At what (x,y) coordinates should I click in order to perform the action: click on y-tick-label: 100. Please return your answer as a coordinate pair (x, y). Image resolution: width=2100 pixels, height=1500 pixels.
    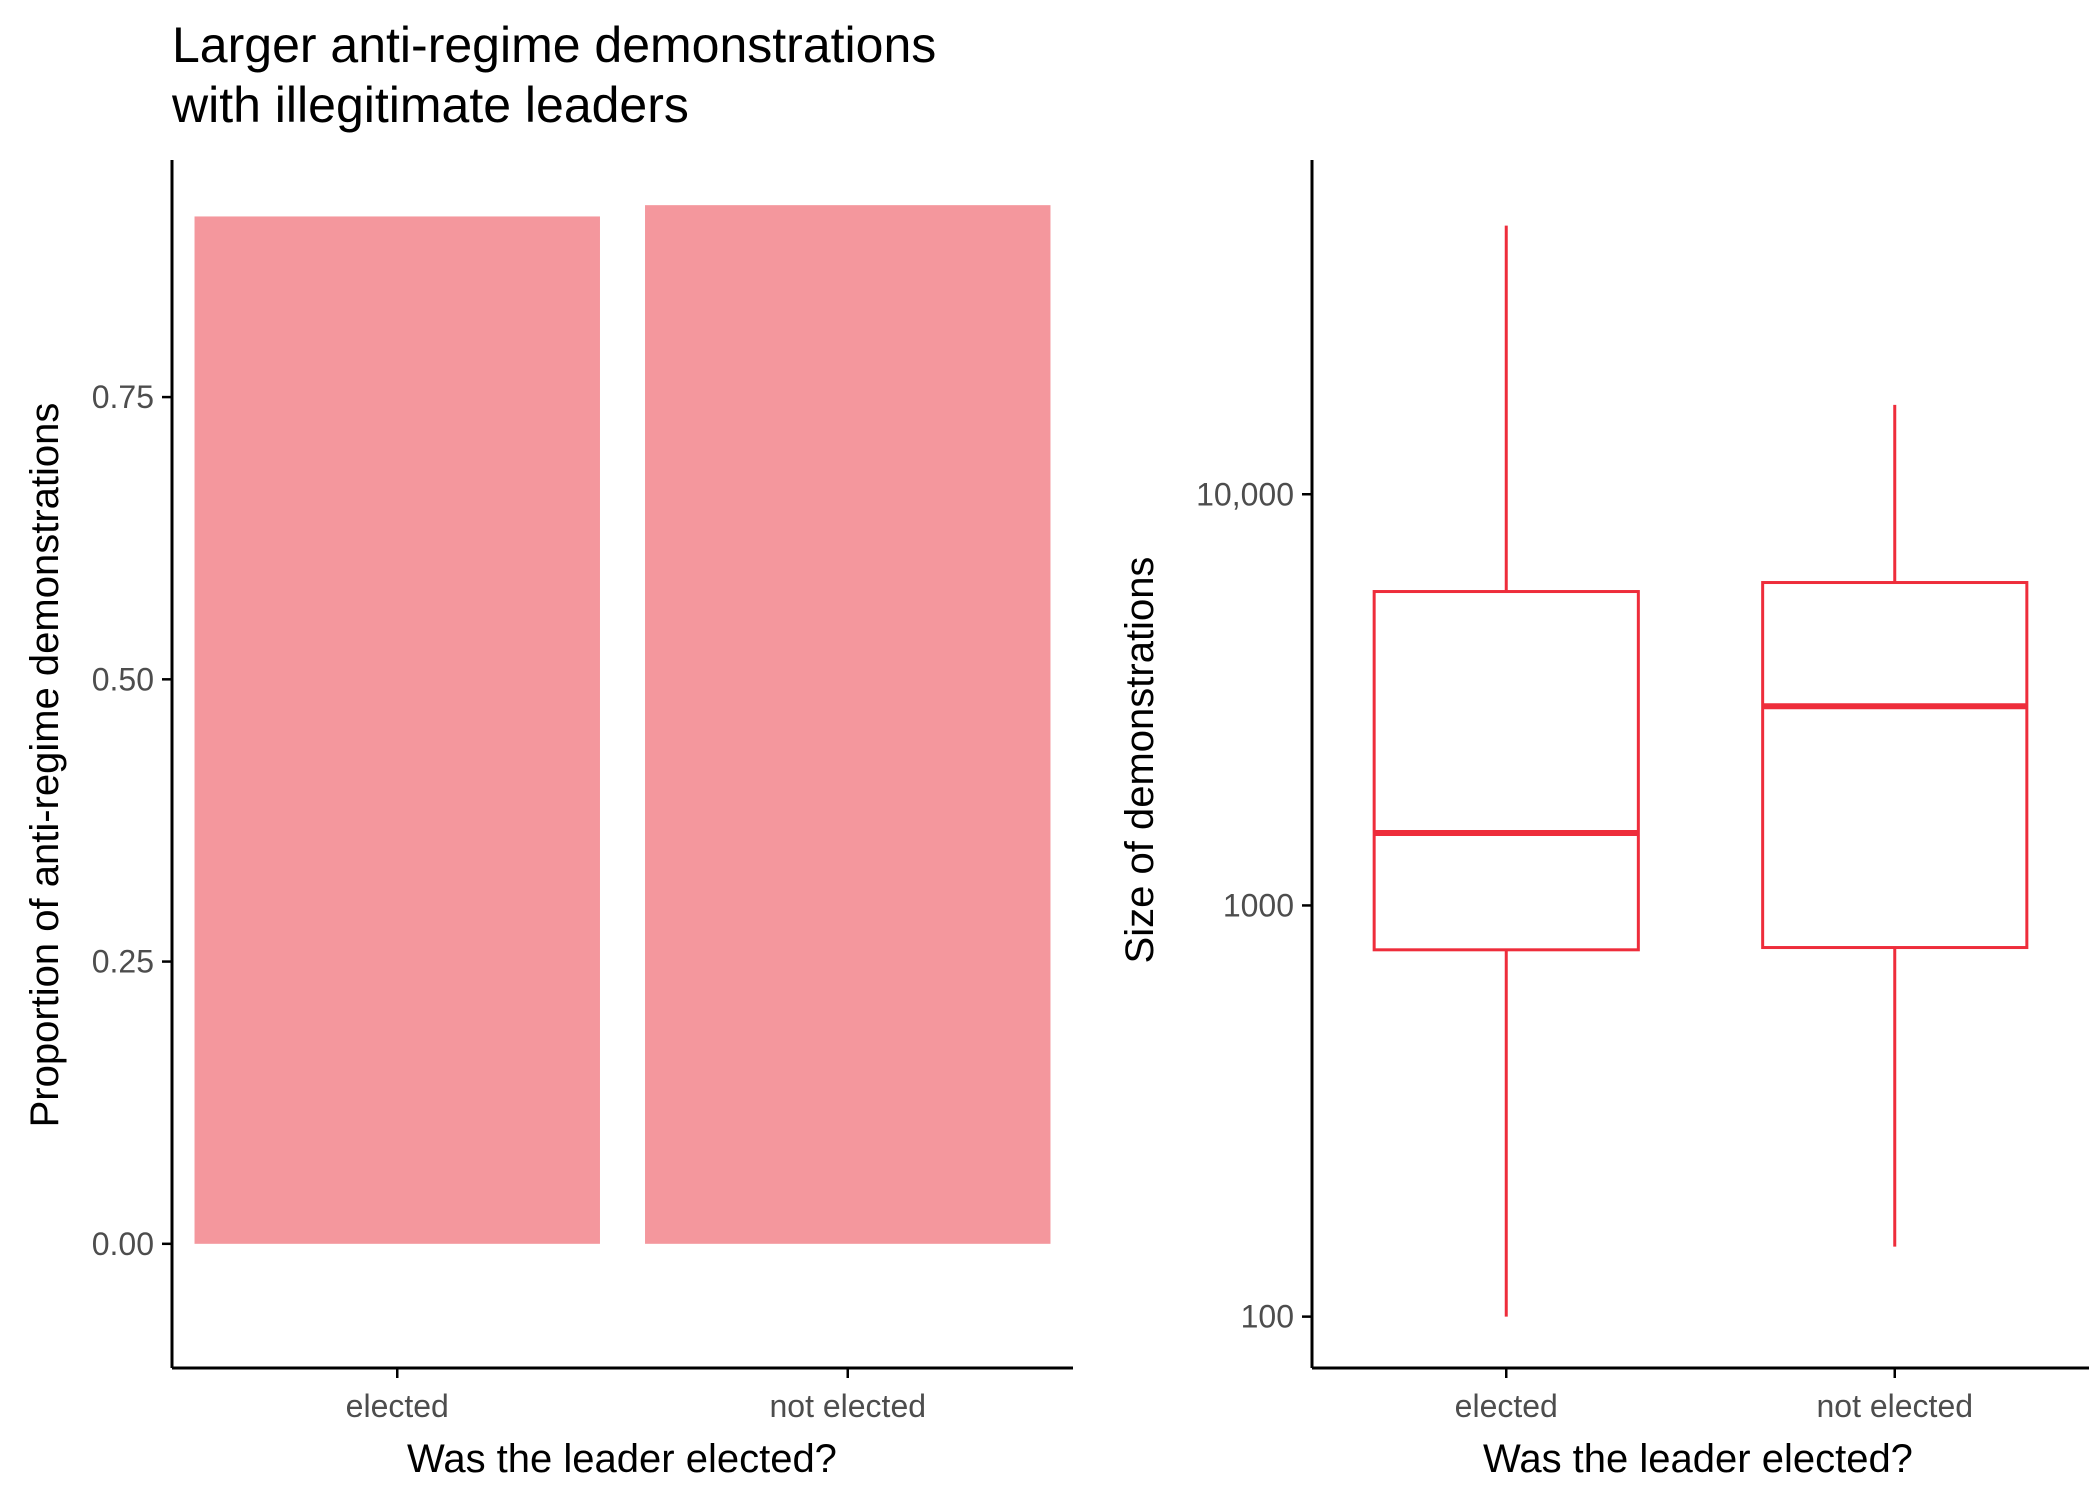
    Looking at the image, I should click on (1267, 1317).